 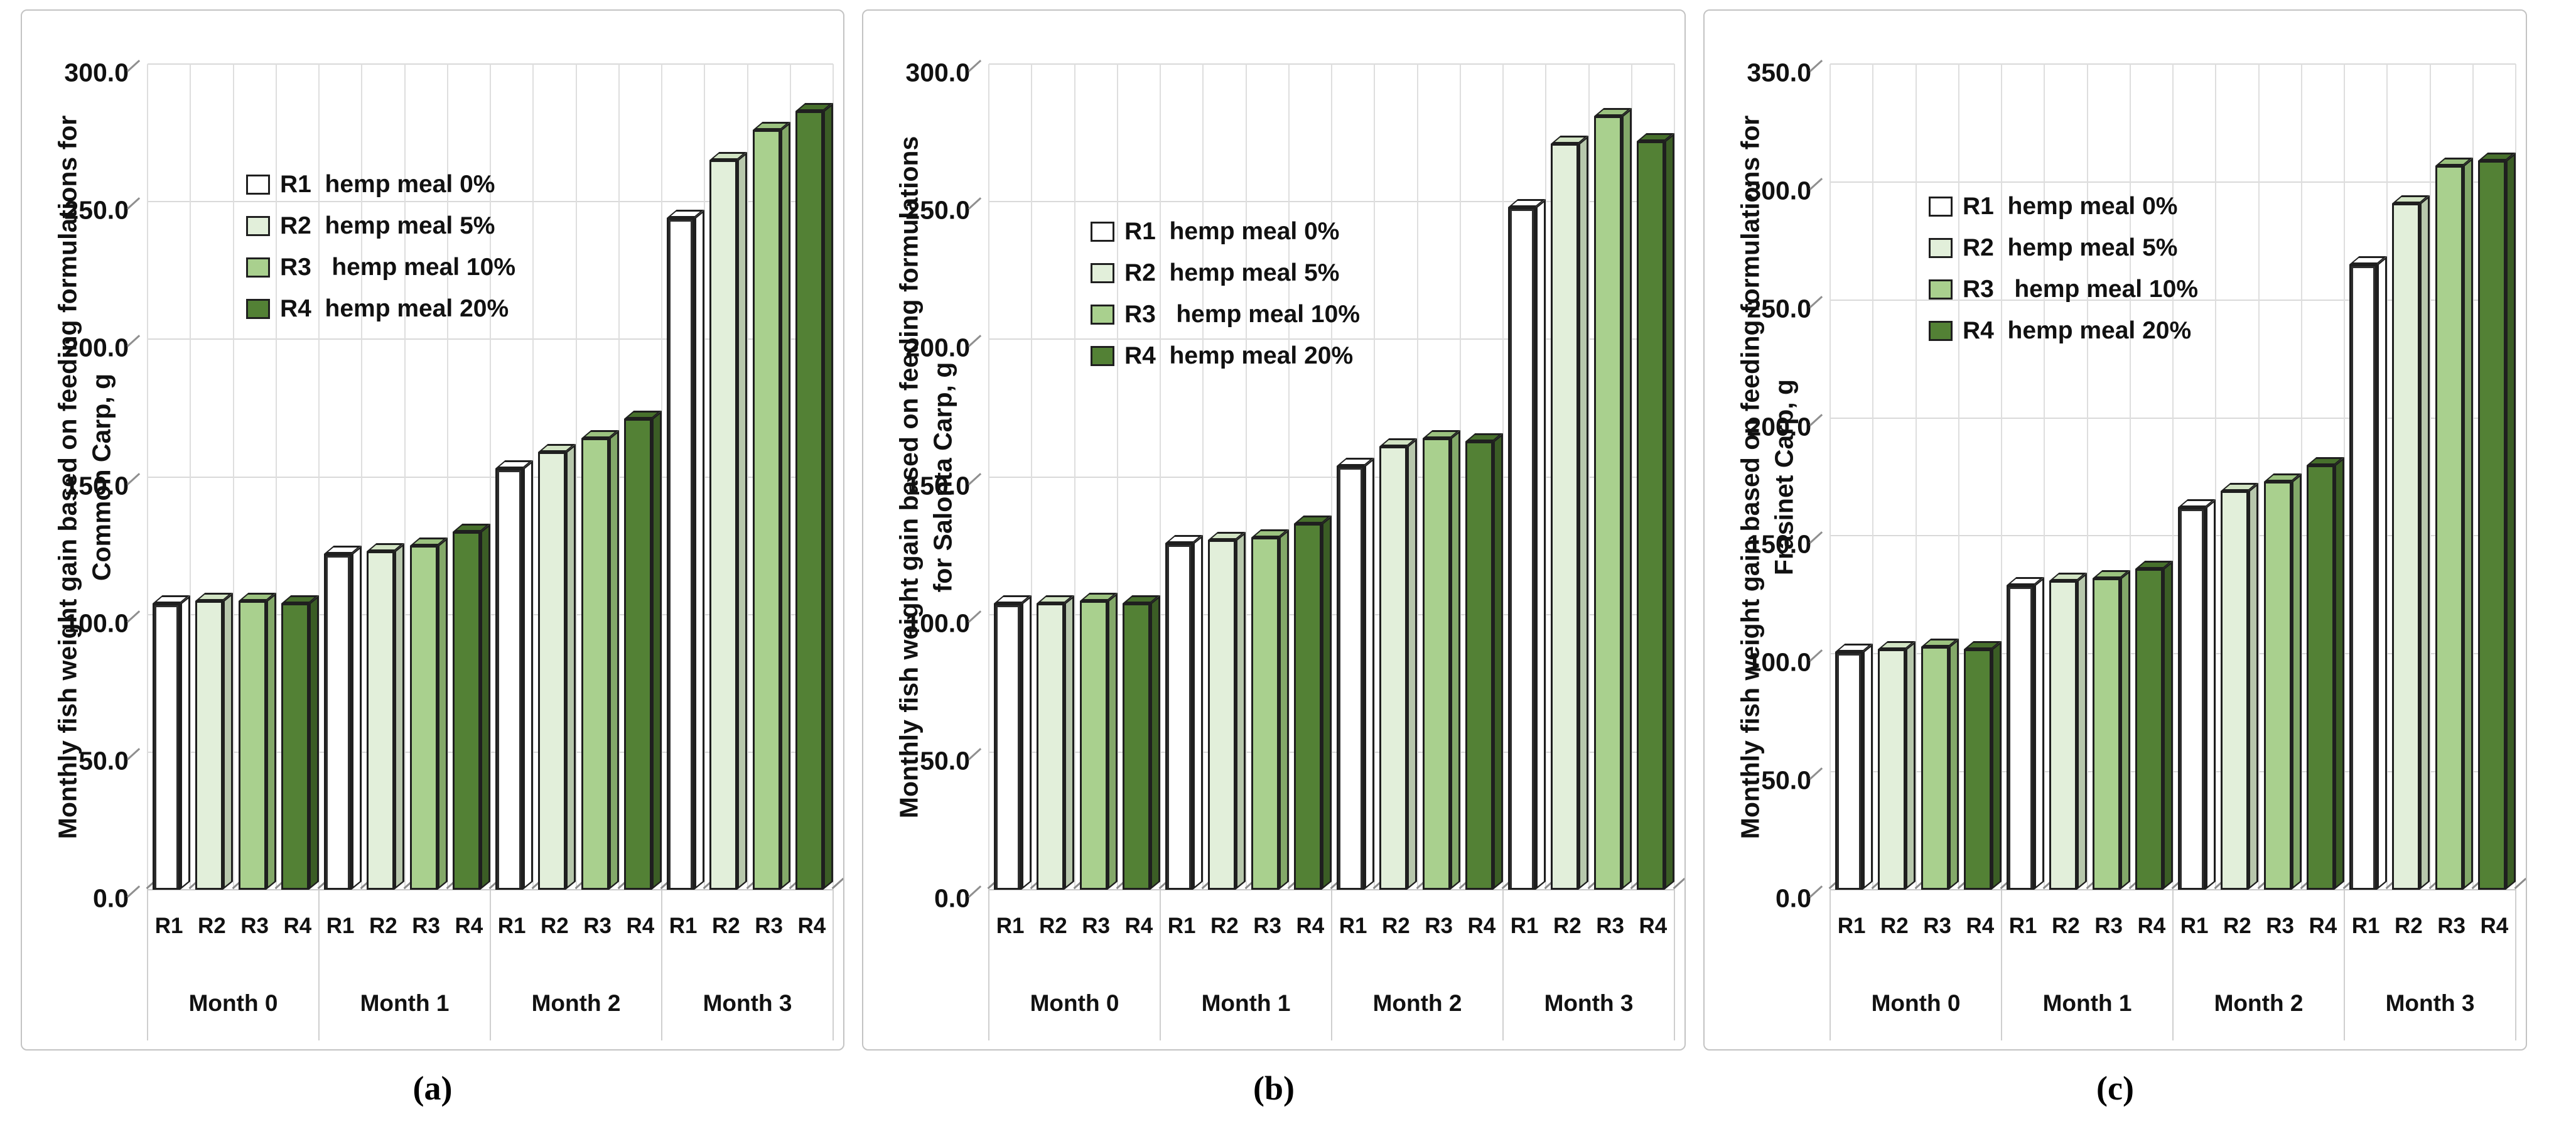 I want to click on bar-month1-R2, so click(x=1227, y=711).